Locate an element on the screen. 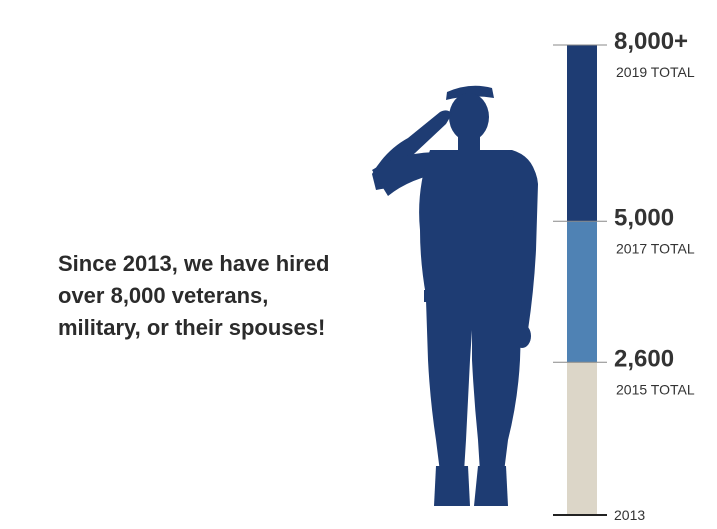  marker-value-label-0: 2013 is located at coordinates (629, 515).